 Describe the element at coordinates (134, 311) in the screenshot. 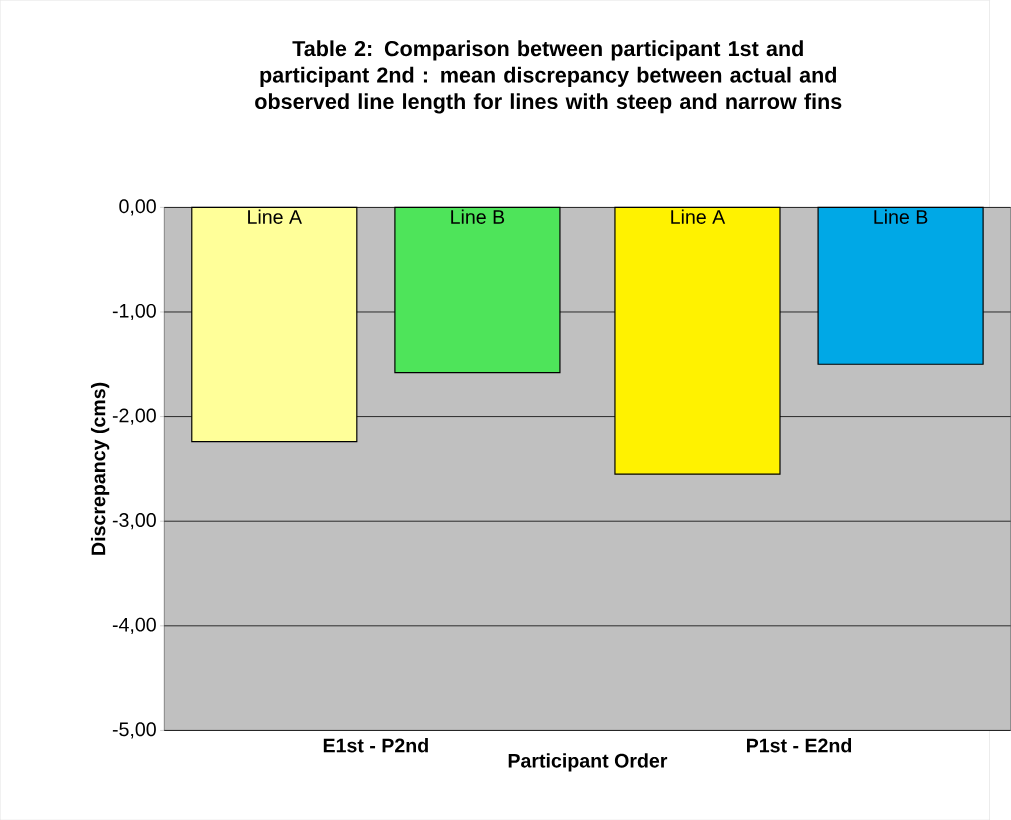

I see `y-tick-label: -1,00` at that location.